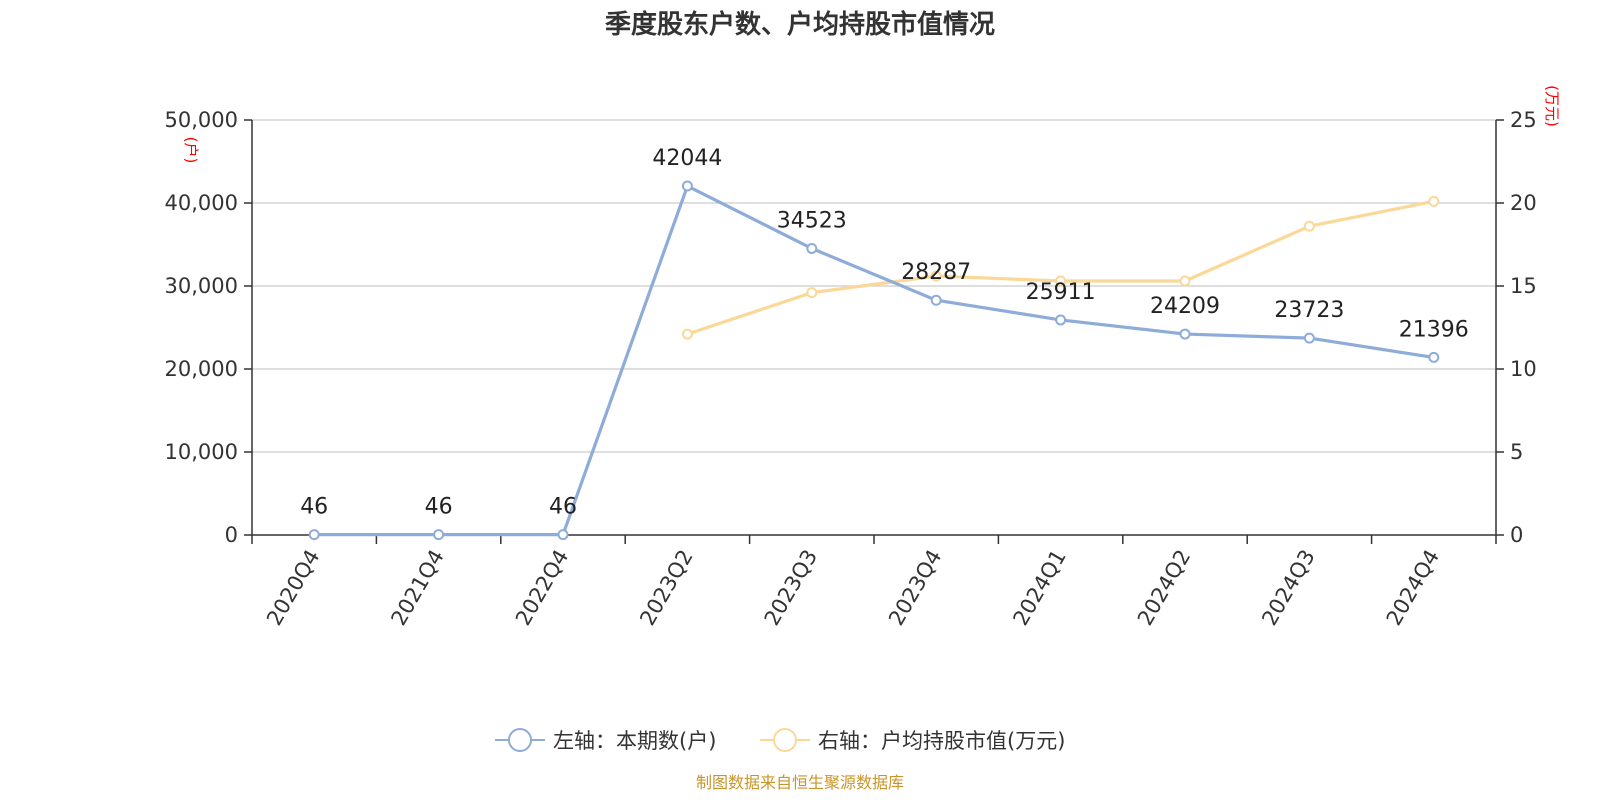 This screenshot has width=1600, height=800. What do you see at coordinates (293, 588) in the screenshot?
I see `x-axis-tick-label: 2020Q4` at bounding box center [293, 588].